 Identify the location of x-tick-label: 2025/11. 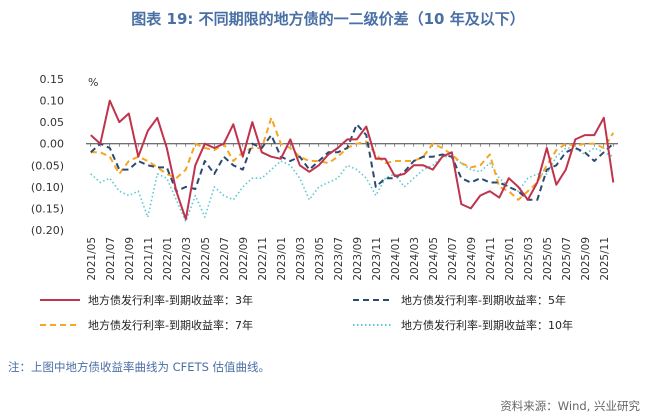
(605, 259).